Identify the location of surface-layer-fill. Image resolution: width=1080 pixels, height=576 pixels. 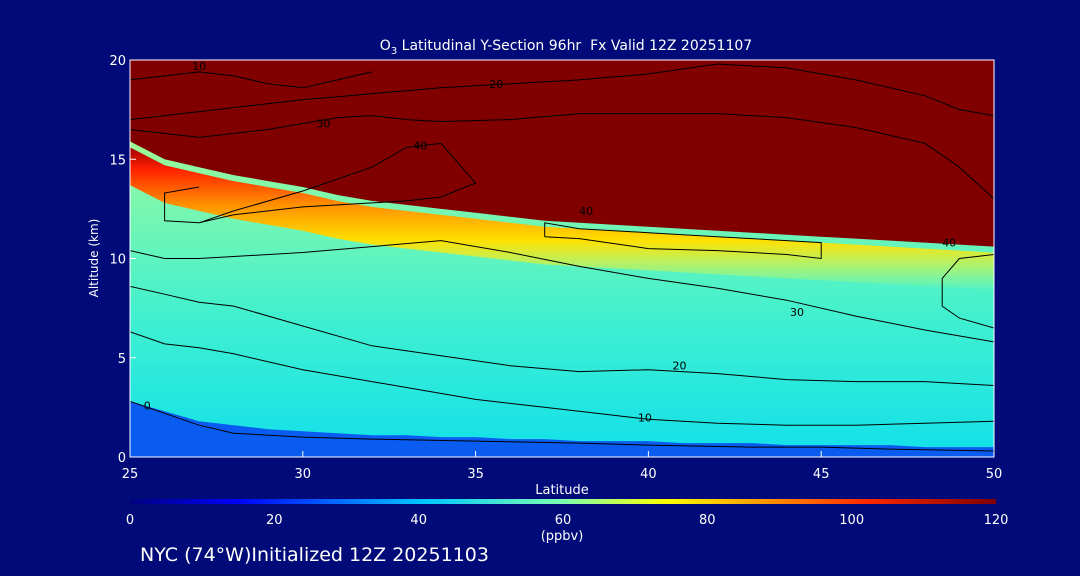
(562, 429).